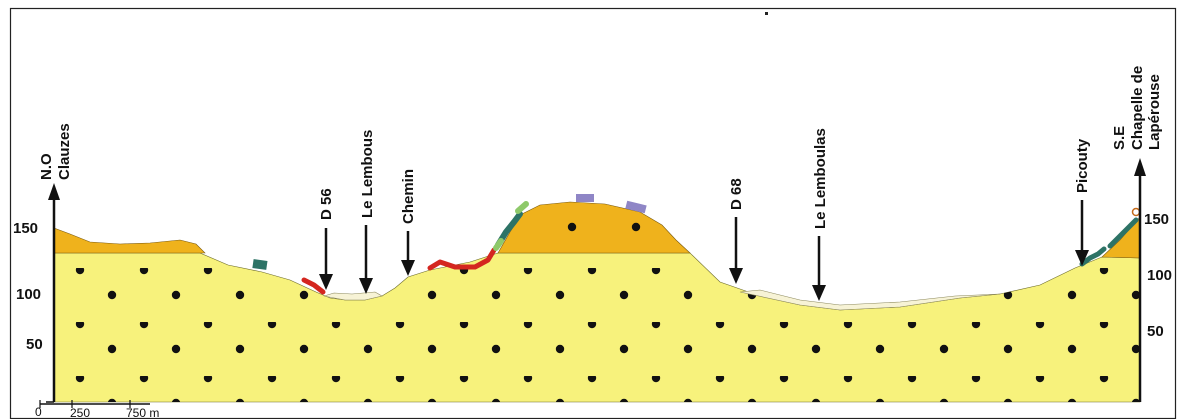  What do you see at coordinates (1154, 112) in the screenshot?
I see `right-place-line2: Lapérouse` at bounding box center [1154, 112].